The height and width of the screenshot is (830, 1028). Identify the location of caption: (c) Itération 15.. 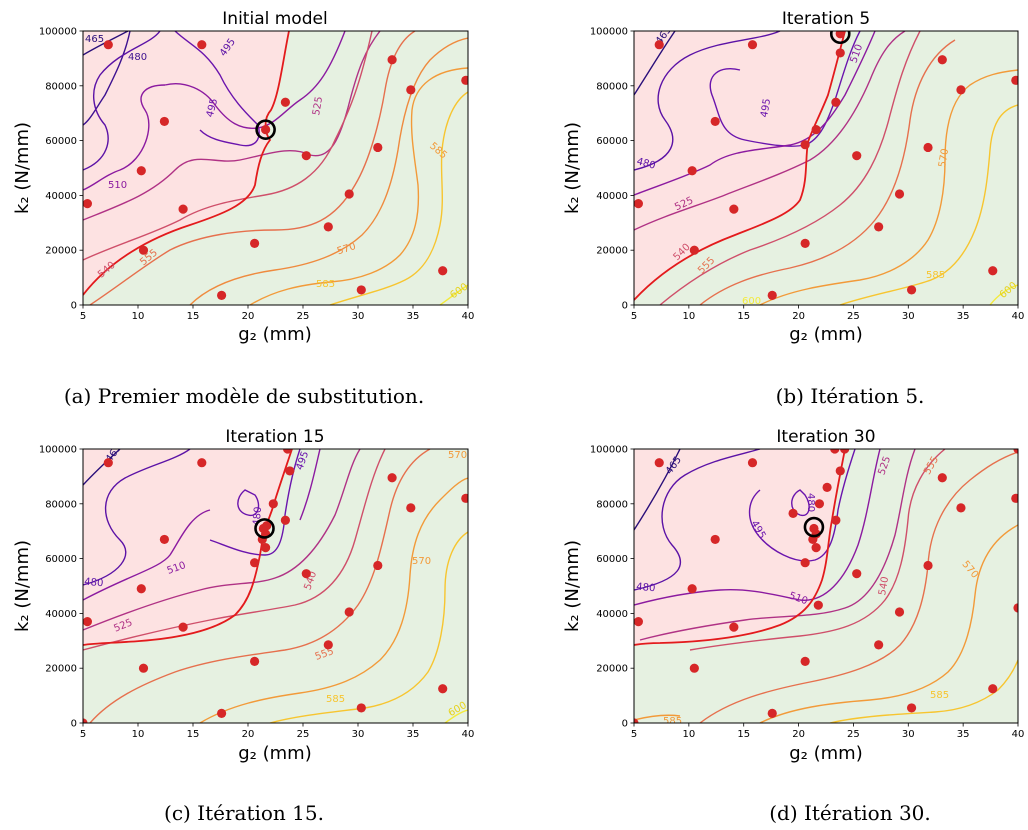
(244, 813).